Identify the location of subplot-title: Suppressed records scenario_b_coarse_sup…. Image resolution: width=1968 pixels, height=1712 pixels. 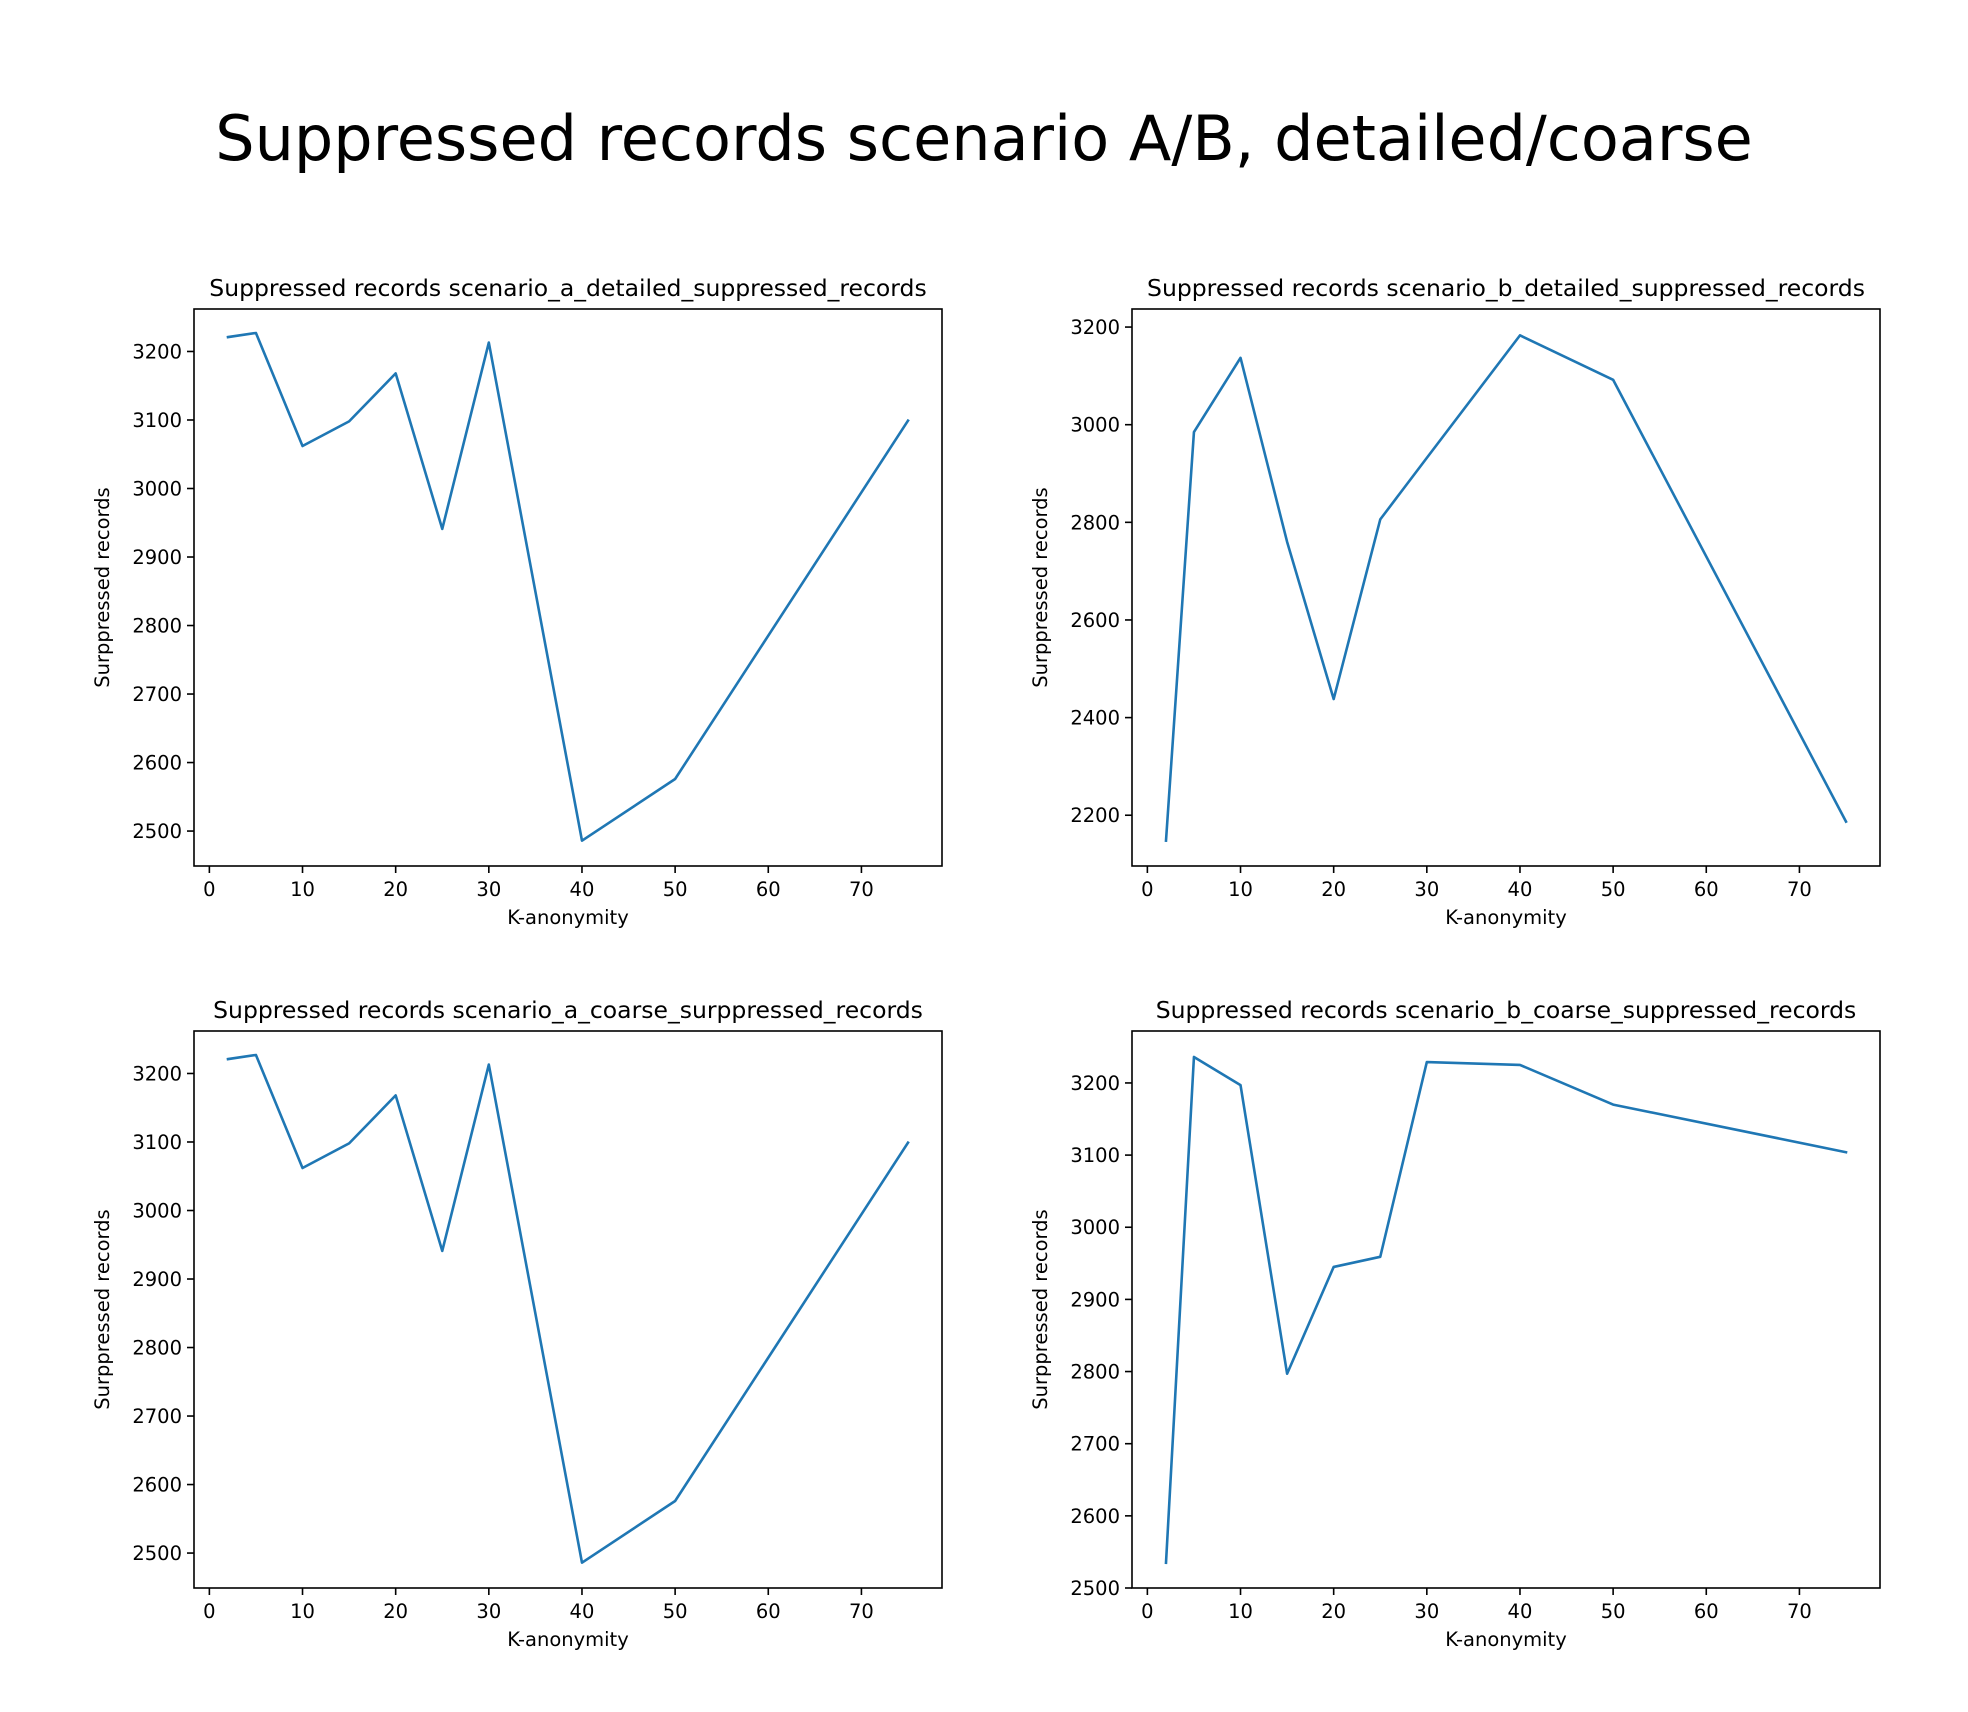
(1506, 1010).